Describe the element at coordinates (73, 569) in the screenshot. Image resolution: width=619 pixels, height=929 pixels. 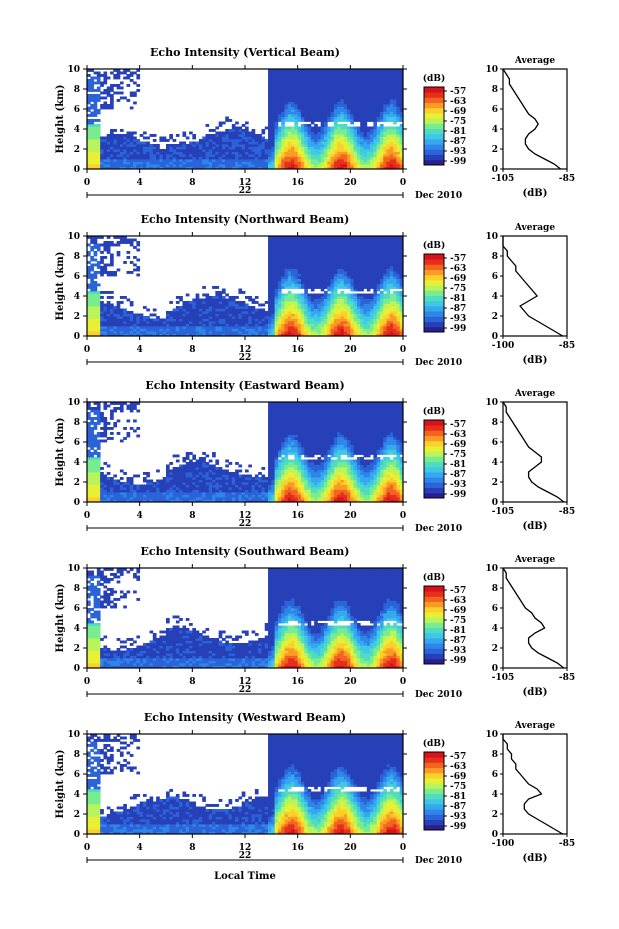
I see `y-tick-label: 10` at that location.